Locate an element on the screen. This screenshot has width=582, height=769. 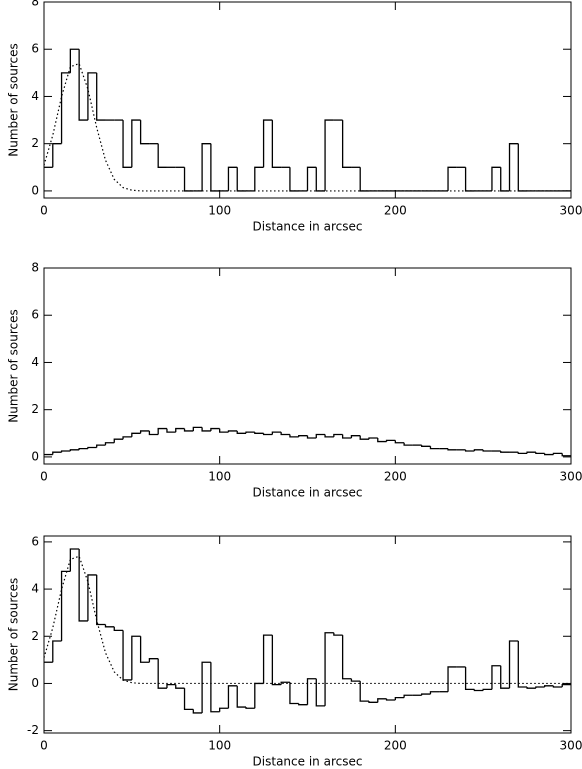
y-tick-label: 8 is located at coordinates (35, 4).